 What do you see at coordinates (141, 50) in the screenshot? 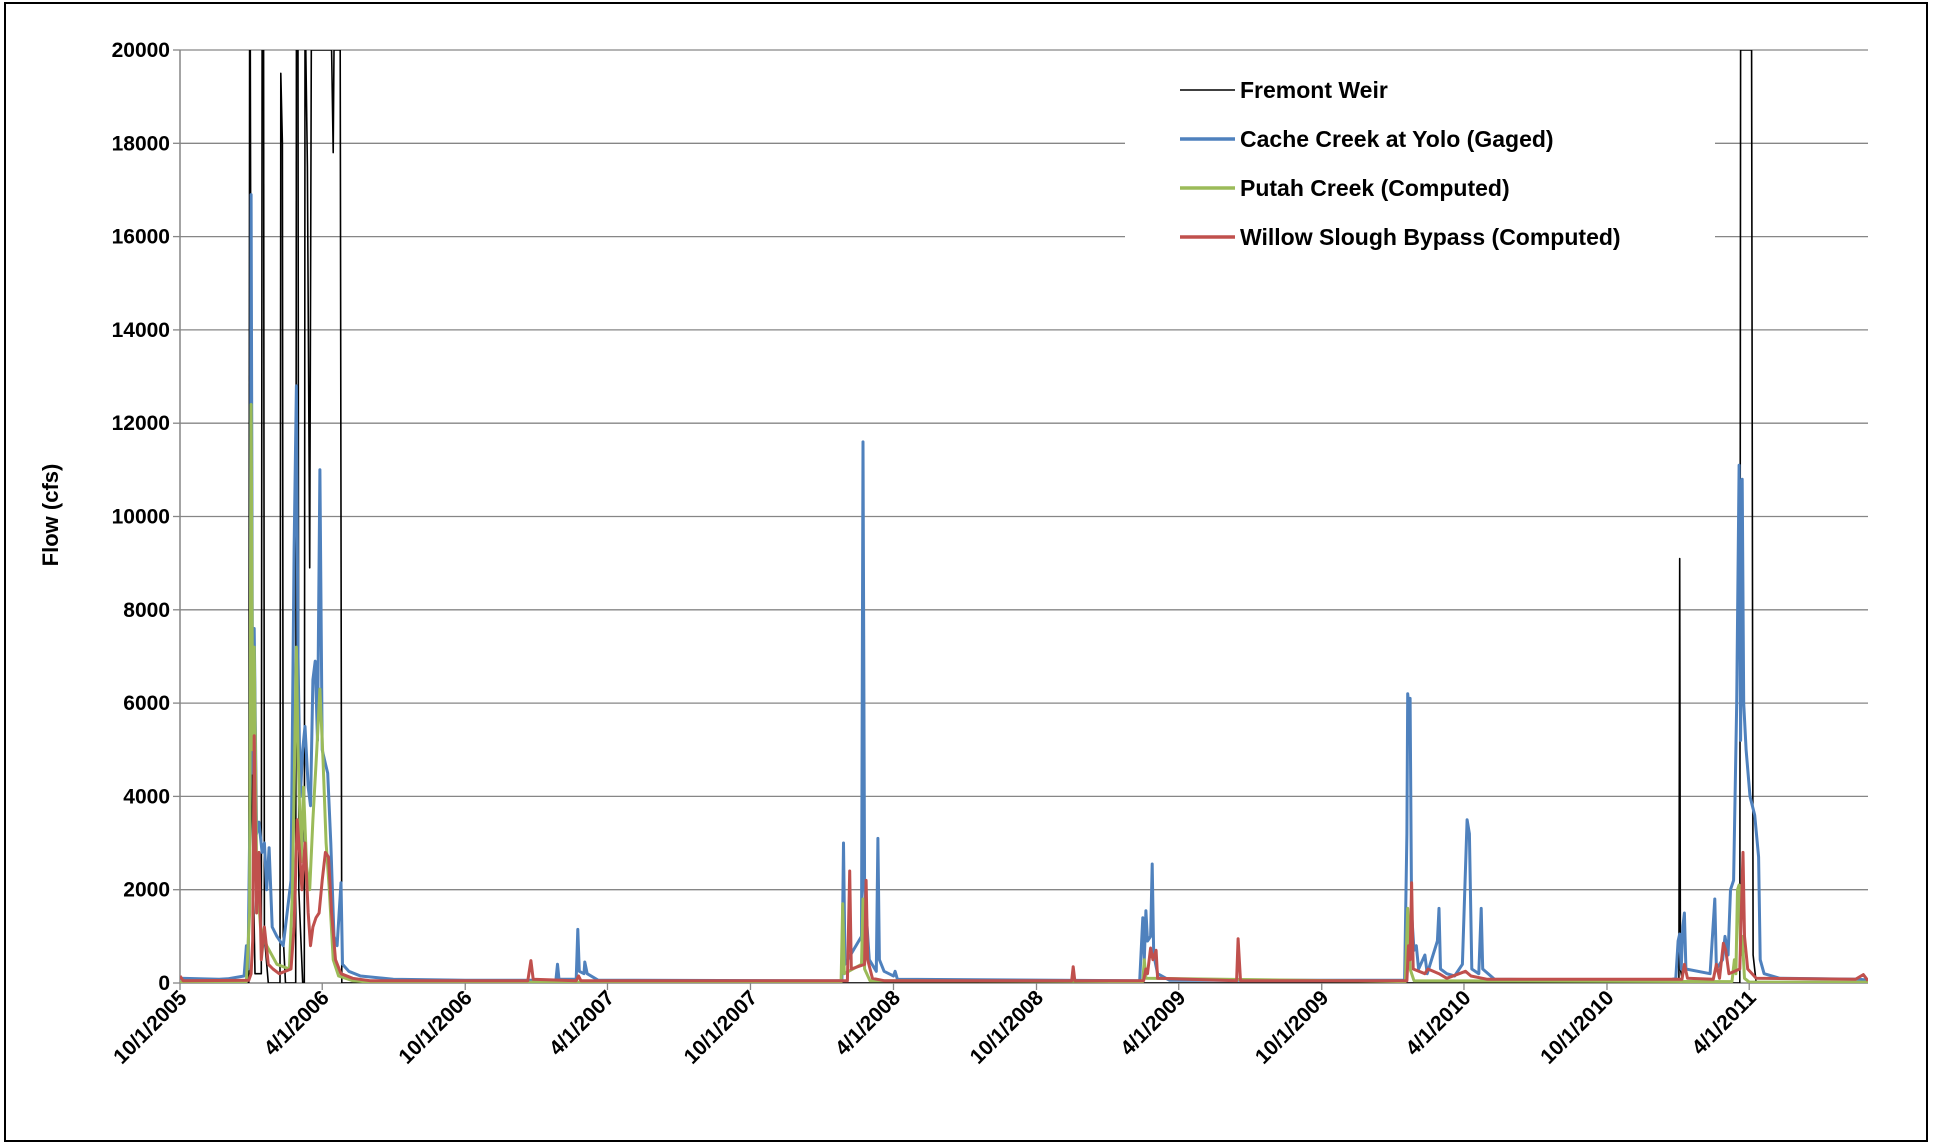
I see `y-tick-label: 20000` at bounding box center [141, 50].